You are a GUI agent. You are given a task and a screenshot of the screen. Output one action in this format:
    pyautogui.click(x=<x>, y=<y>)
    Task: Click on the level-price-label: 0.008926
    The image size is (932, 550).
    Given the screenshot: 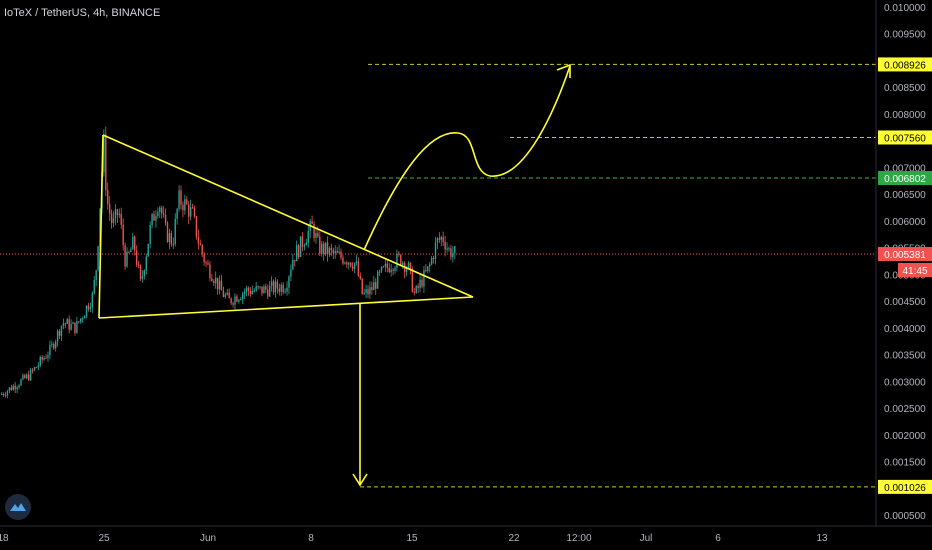 What is the action you would take?
    pyautogui.click(x=905, y=65)
    